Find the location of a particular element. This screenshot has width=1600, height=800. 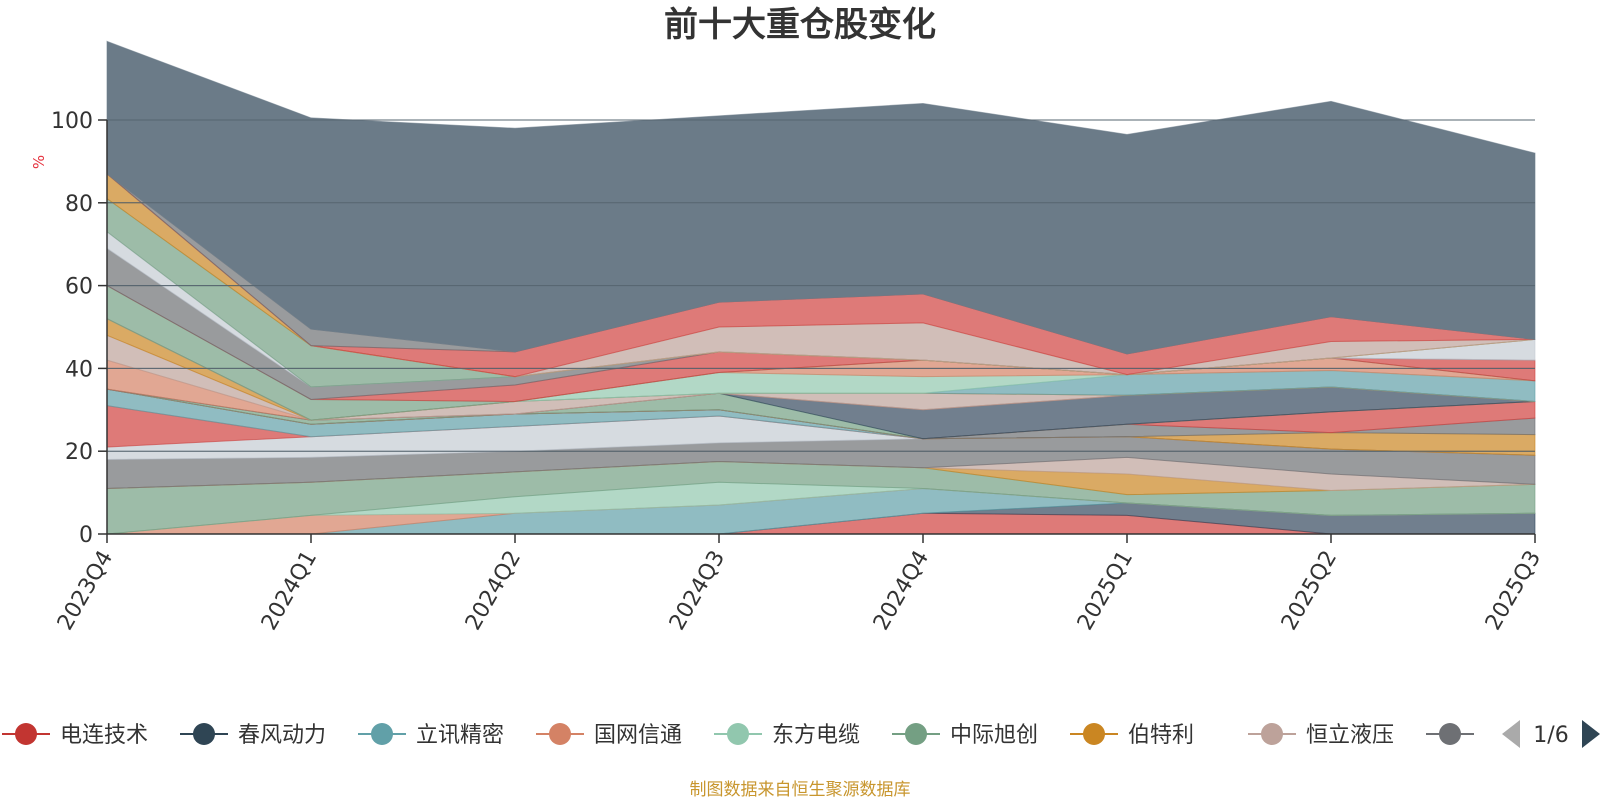

x-tick-label: 2024Q3 is located at coordinates (697, 591).